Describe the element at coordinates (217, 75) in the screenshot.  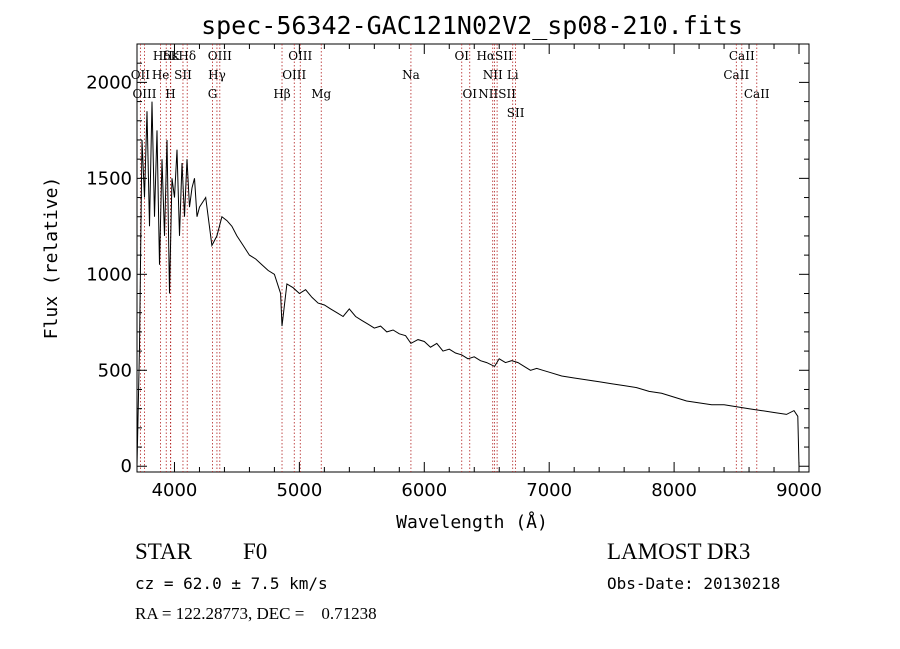
I see `emission-line-label: Hγ` at that location.